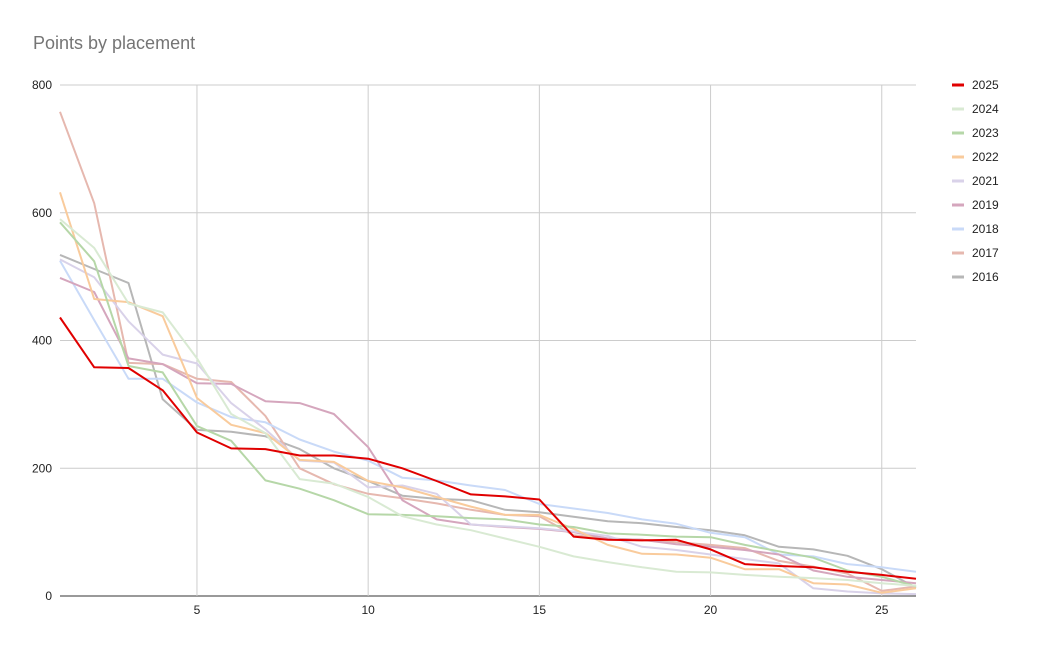 This screenshot has width=1047, height=648. Describe the element at coordinates (985, 205) in the screenshot. I see `legend-label: 2019` at that location.